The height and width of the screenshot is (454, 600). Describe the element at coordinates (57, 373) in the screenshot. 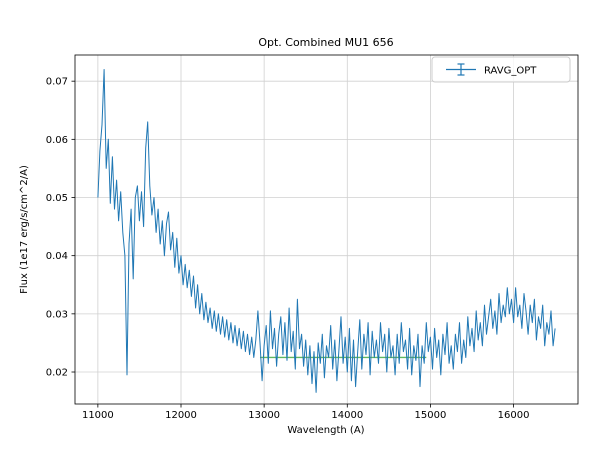

I see `y-tick-label: 0.02` at that location.